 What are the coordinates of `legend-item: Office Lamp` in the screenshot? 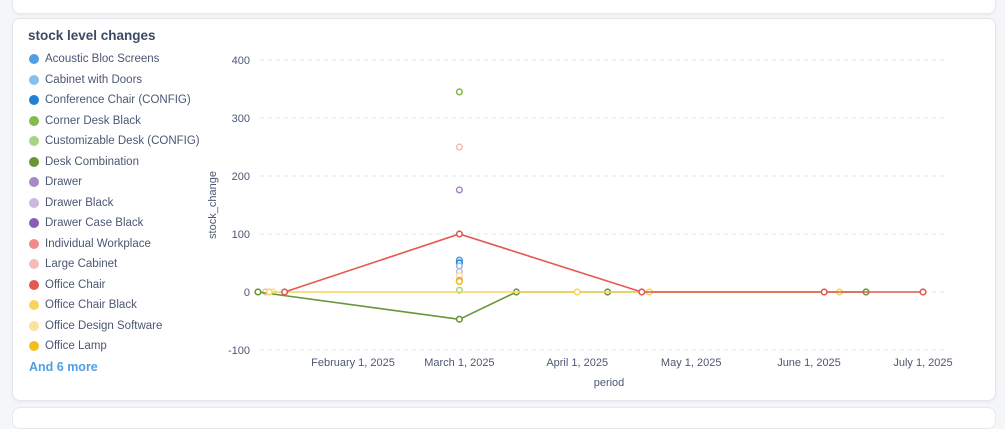 It's located at (119, 346).